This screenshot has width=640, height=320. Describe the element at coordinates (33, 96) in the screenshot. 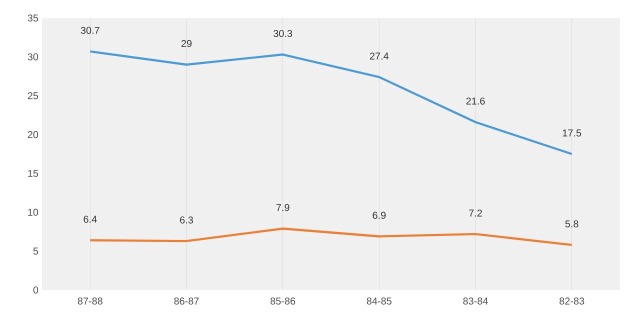

I see `y-tick-label: 25` at that location.